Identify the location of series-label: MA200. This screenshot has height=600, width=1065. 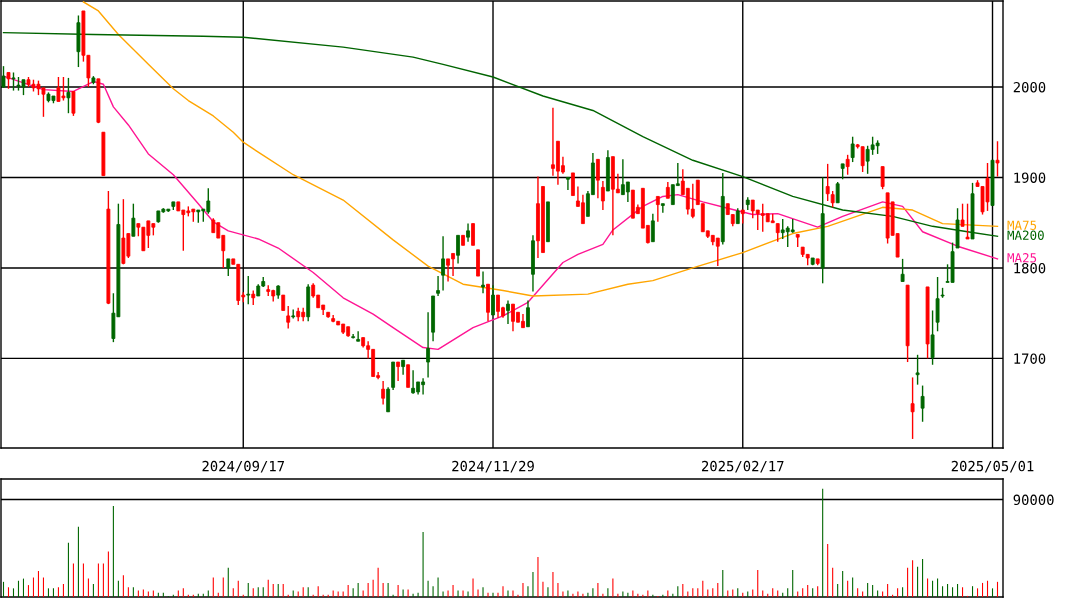
(1025, 235).